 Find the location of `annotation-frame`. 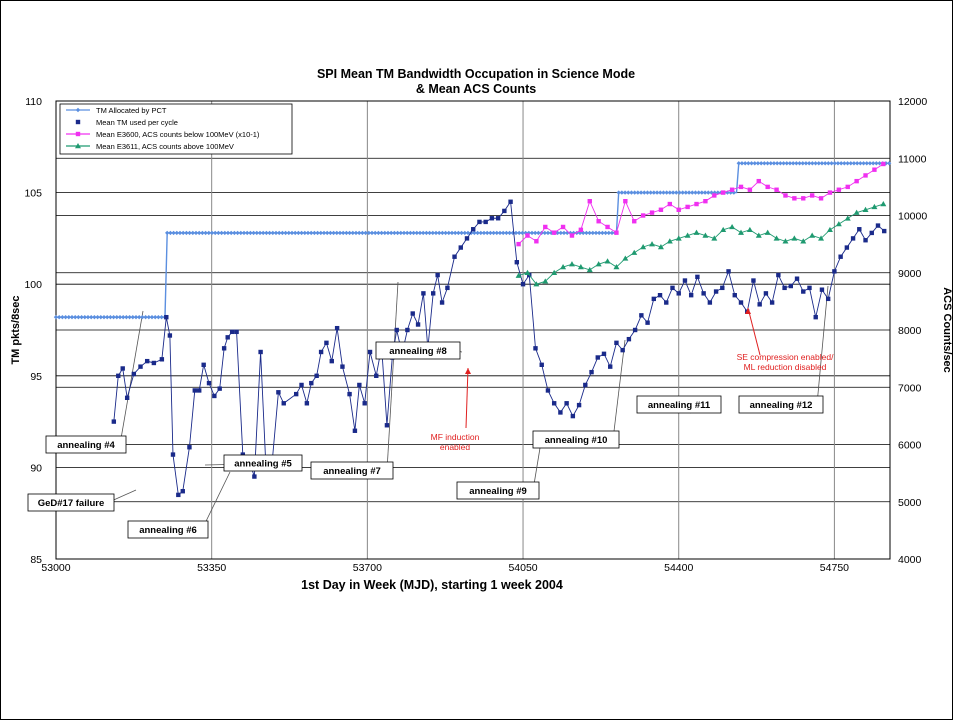

annotation-frame is located at coordinates (781, 404).